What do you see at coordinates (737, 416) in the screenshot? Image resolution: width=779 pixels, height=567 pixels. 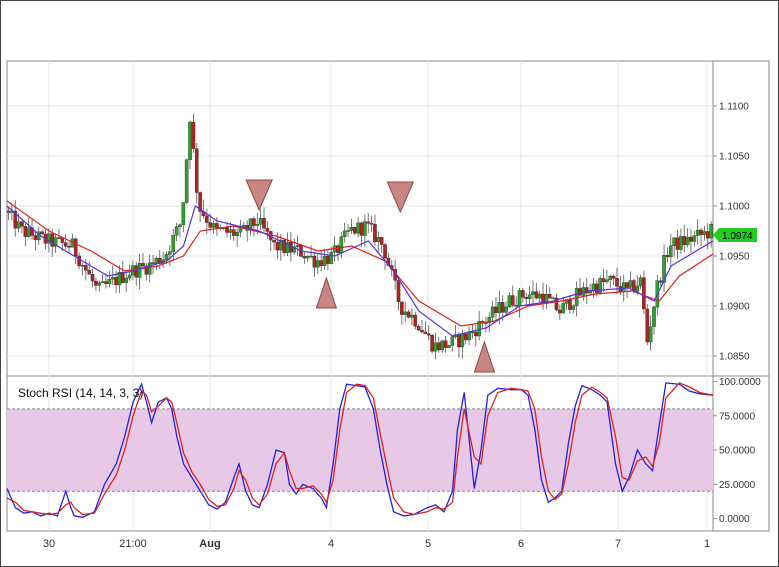 I see `stoch-tick-label: 75.0000` at bounding box center [737, 416].